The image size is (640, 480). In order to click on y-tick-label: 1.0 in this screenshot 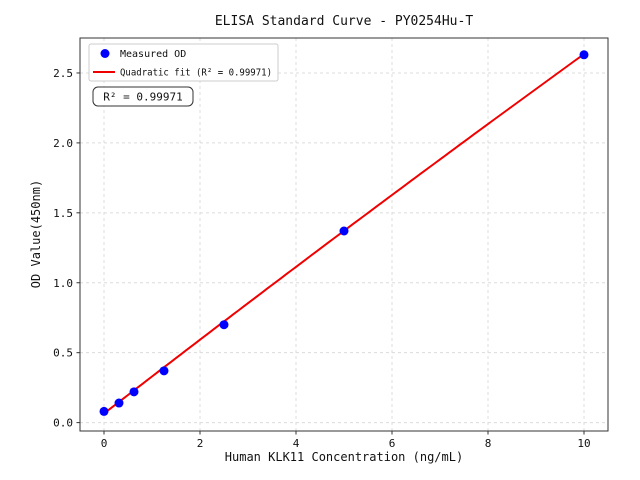, I will do `click(63, 283)`.